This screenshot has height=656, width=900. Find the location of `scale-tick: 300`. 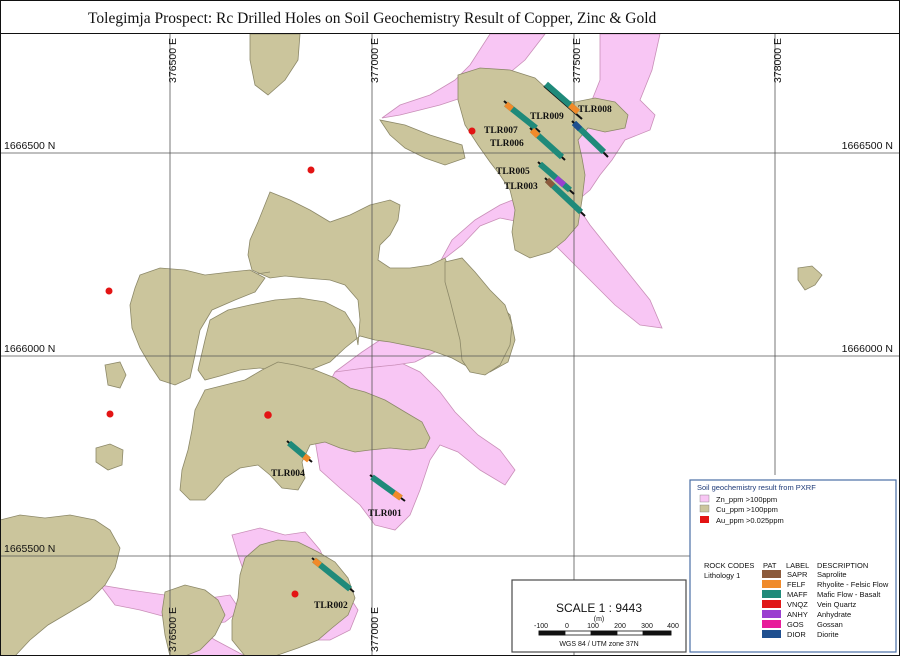

scale-tick: 300 is located at coordinates (647, 626).